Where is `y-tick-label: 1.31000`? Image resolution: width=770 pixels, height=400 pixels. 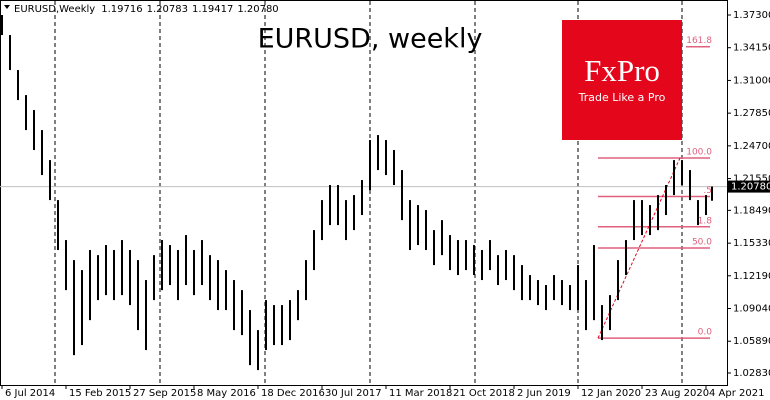
y-tick-label: 1.31000 is located at coordinates (751, 80).